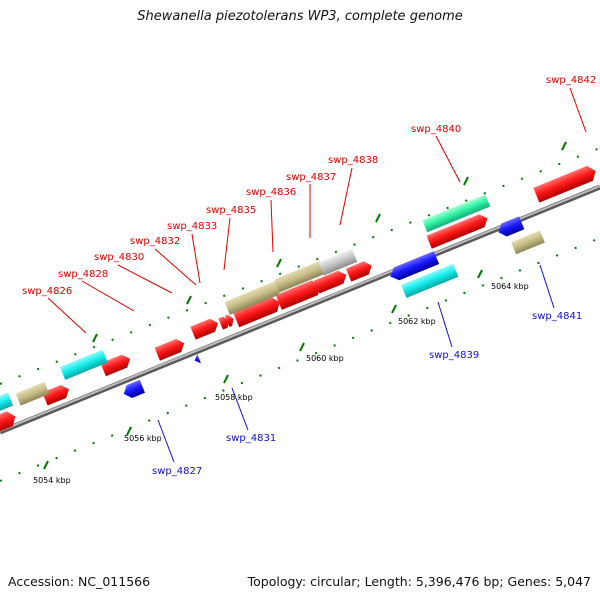 Image resolution: width=600 pixels, height=600 pixels. What do you see at coordinates (79, 581) in the screenshot?
I see `accession-text: Accession: NC_011566` at bounding box center [79, 581].